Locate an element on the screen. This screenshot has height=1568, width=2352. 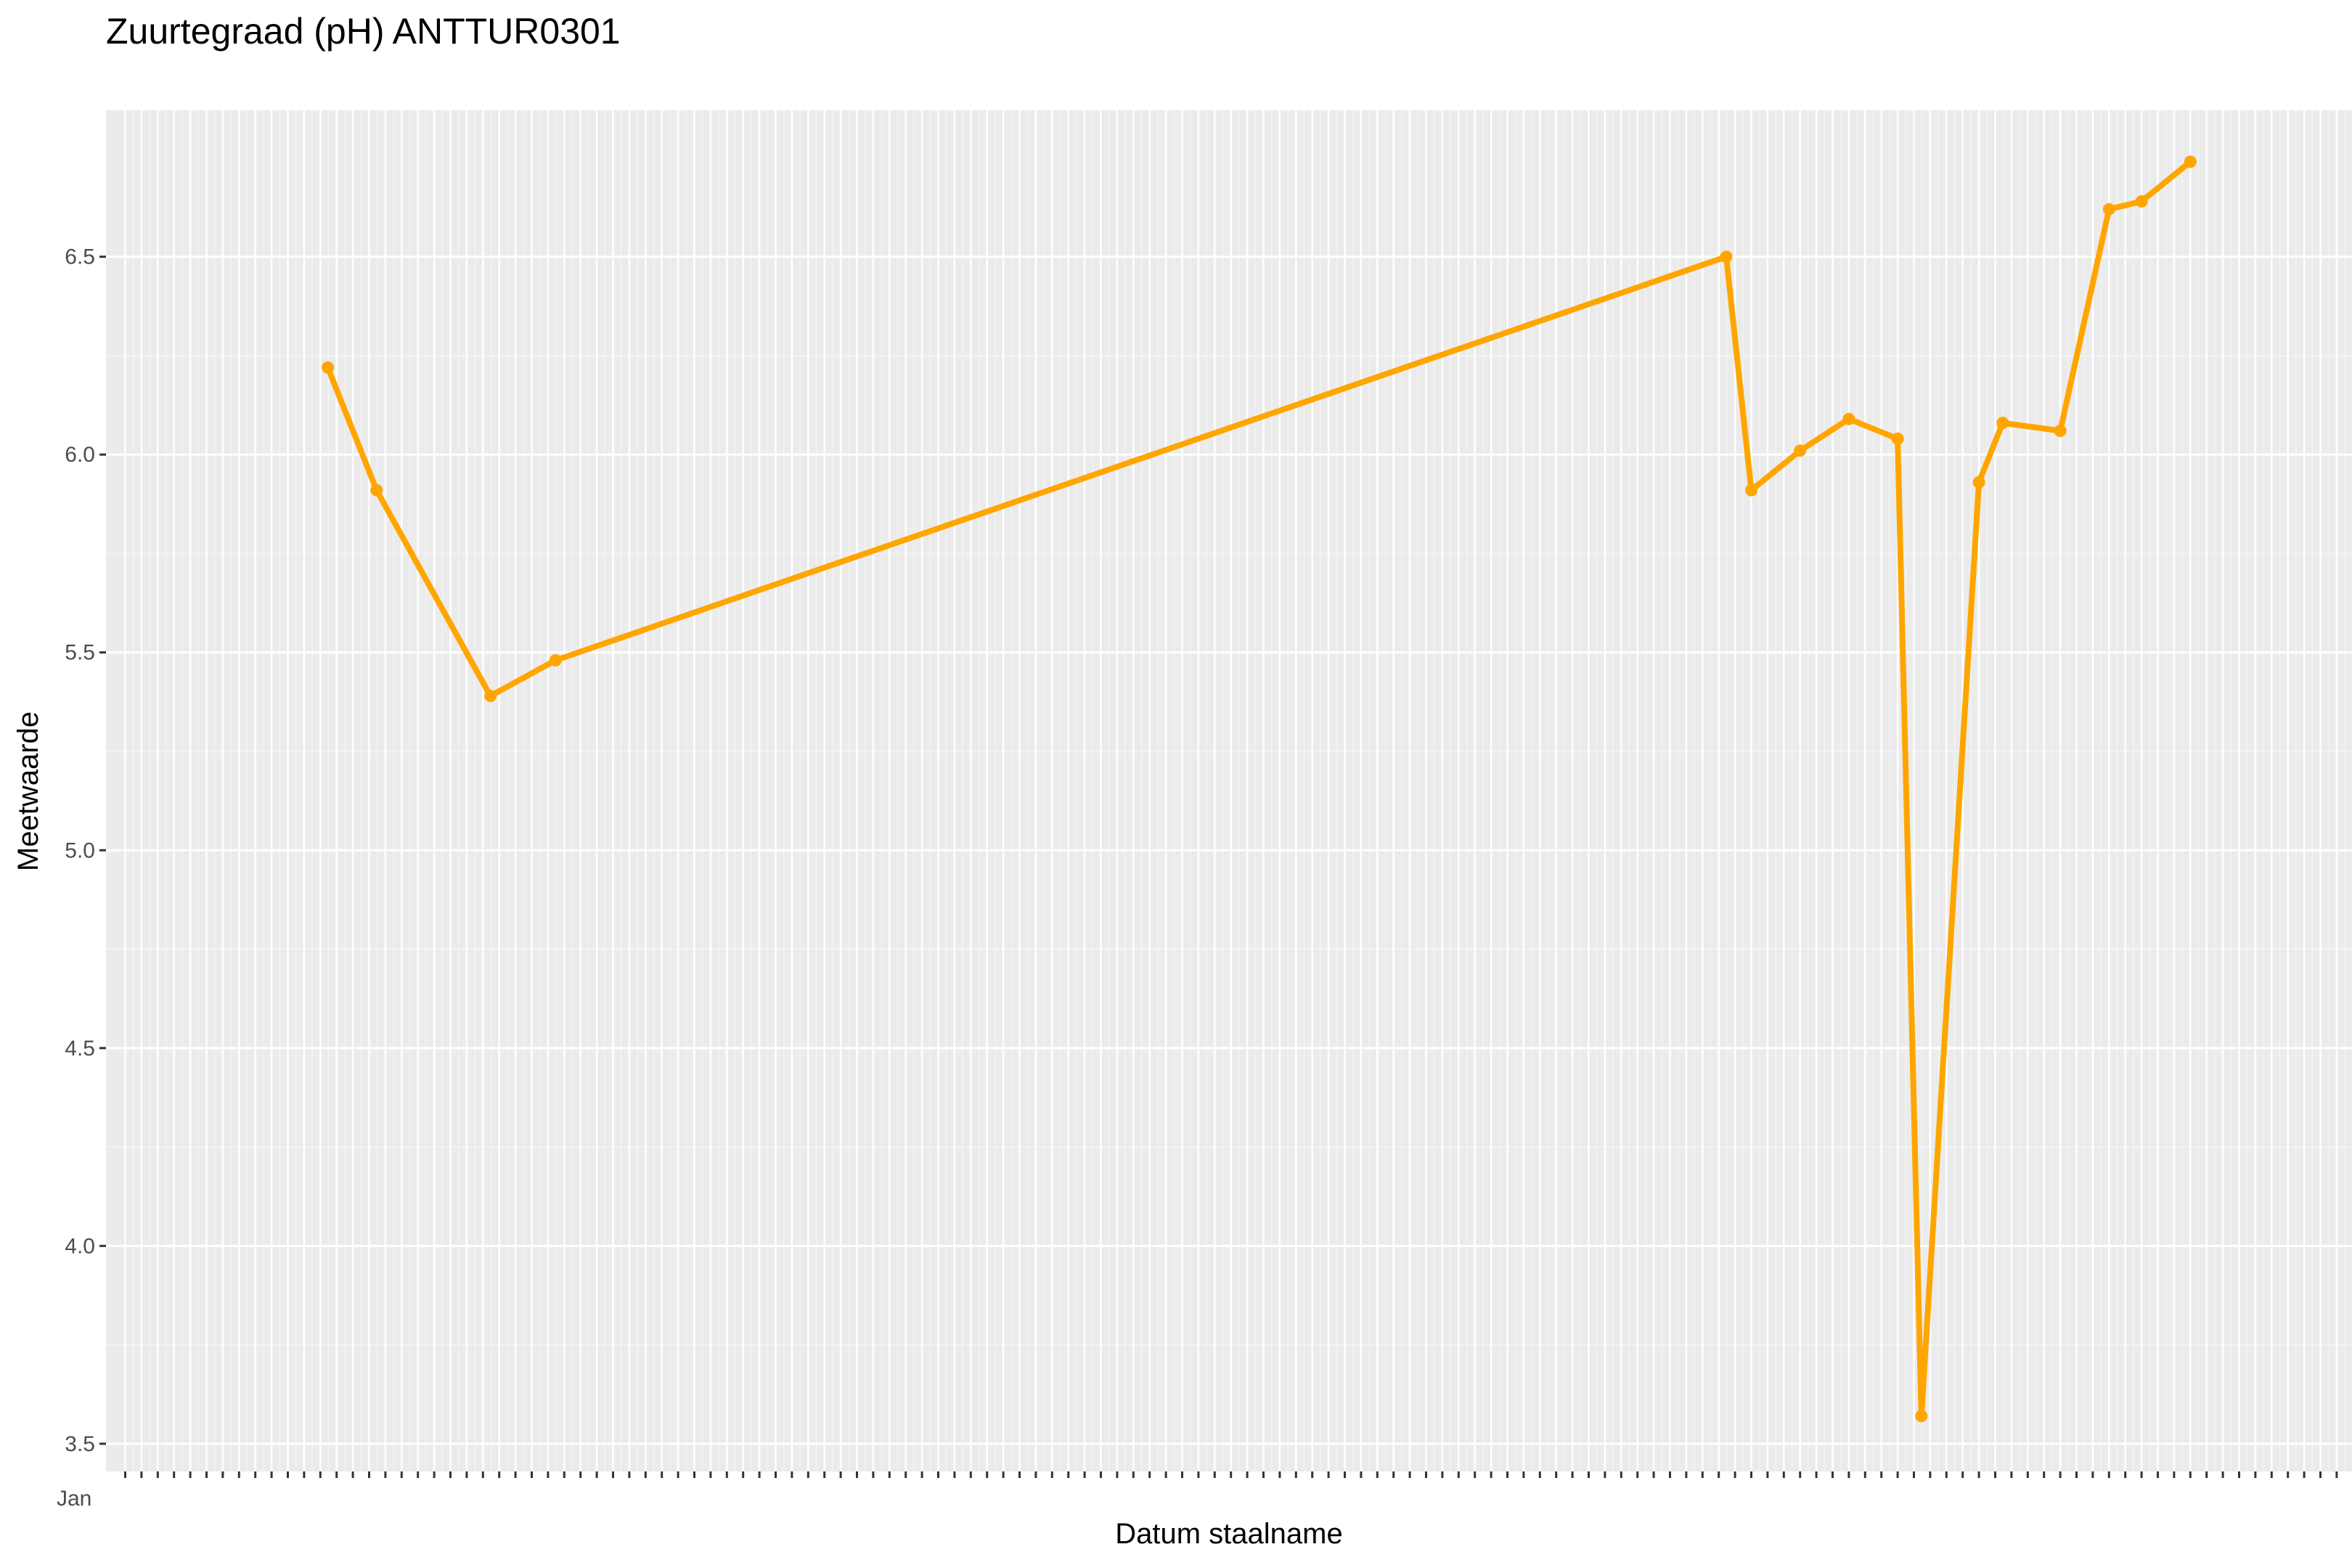
chart-title: Zuurtegraad (pH) ANTTUR0301 is located at coordinates (364, 32).